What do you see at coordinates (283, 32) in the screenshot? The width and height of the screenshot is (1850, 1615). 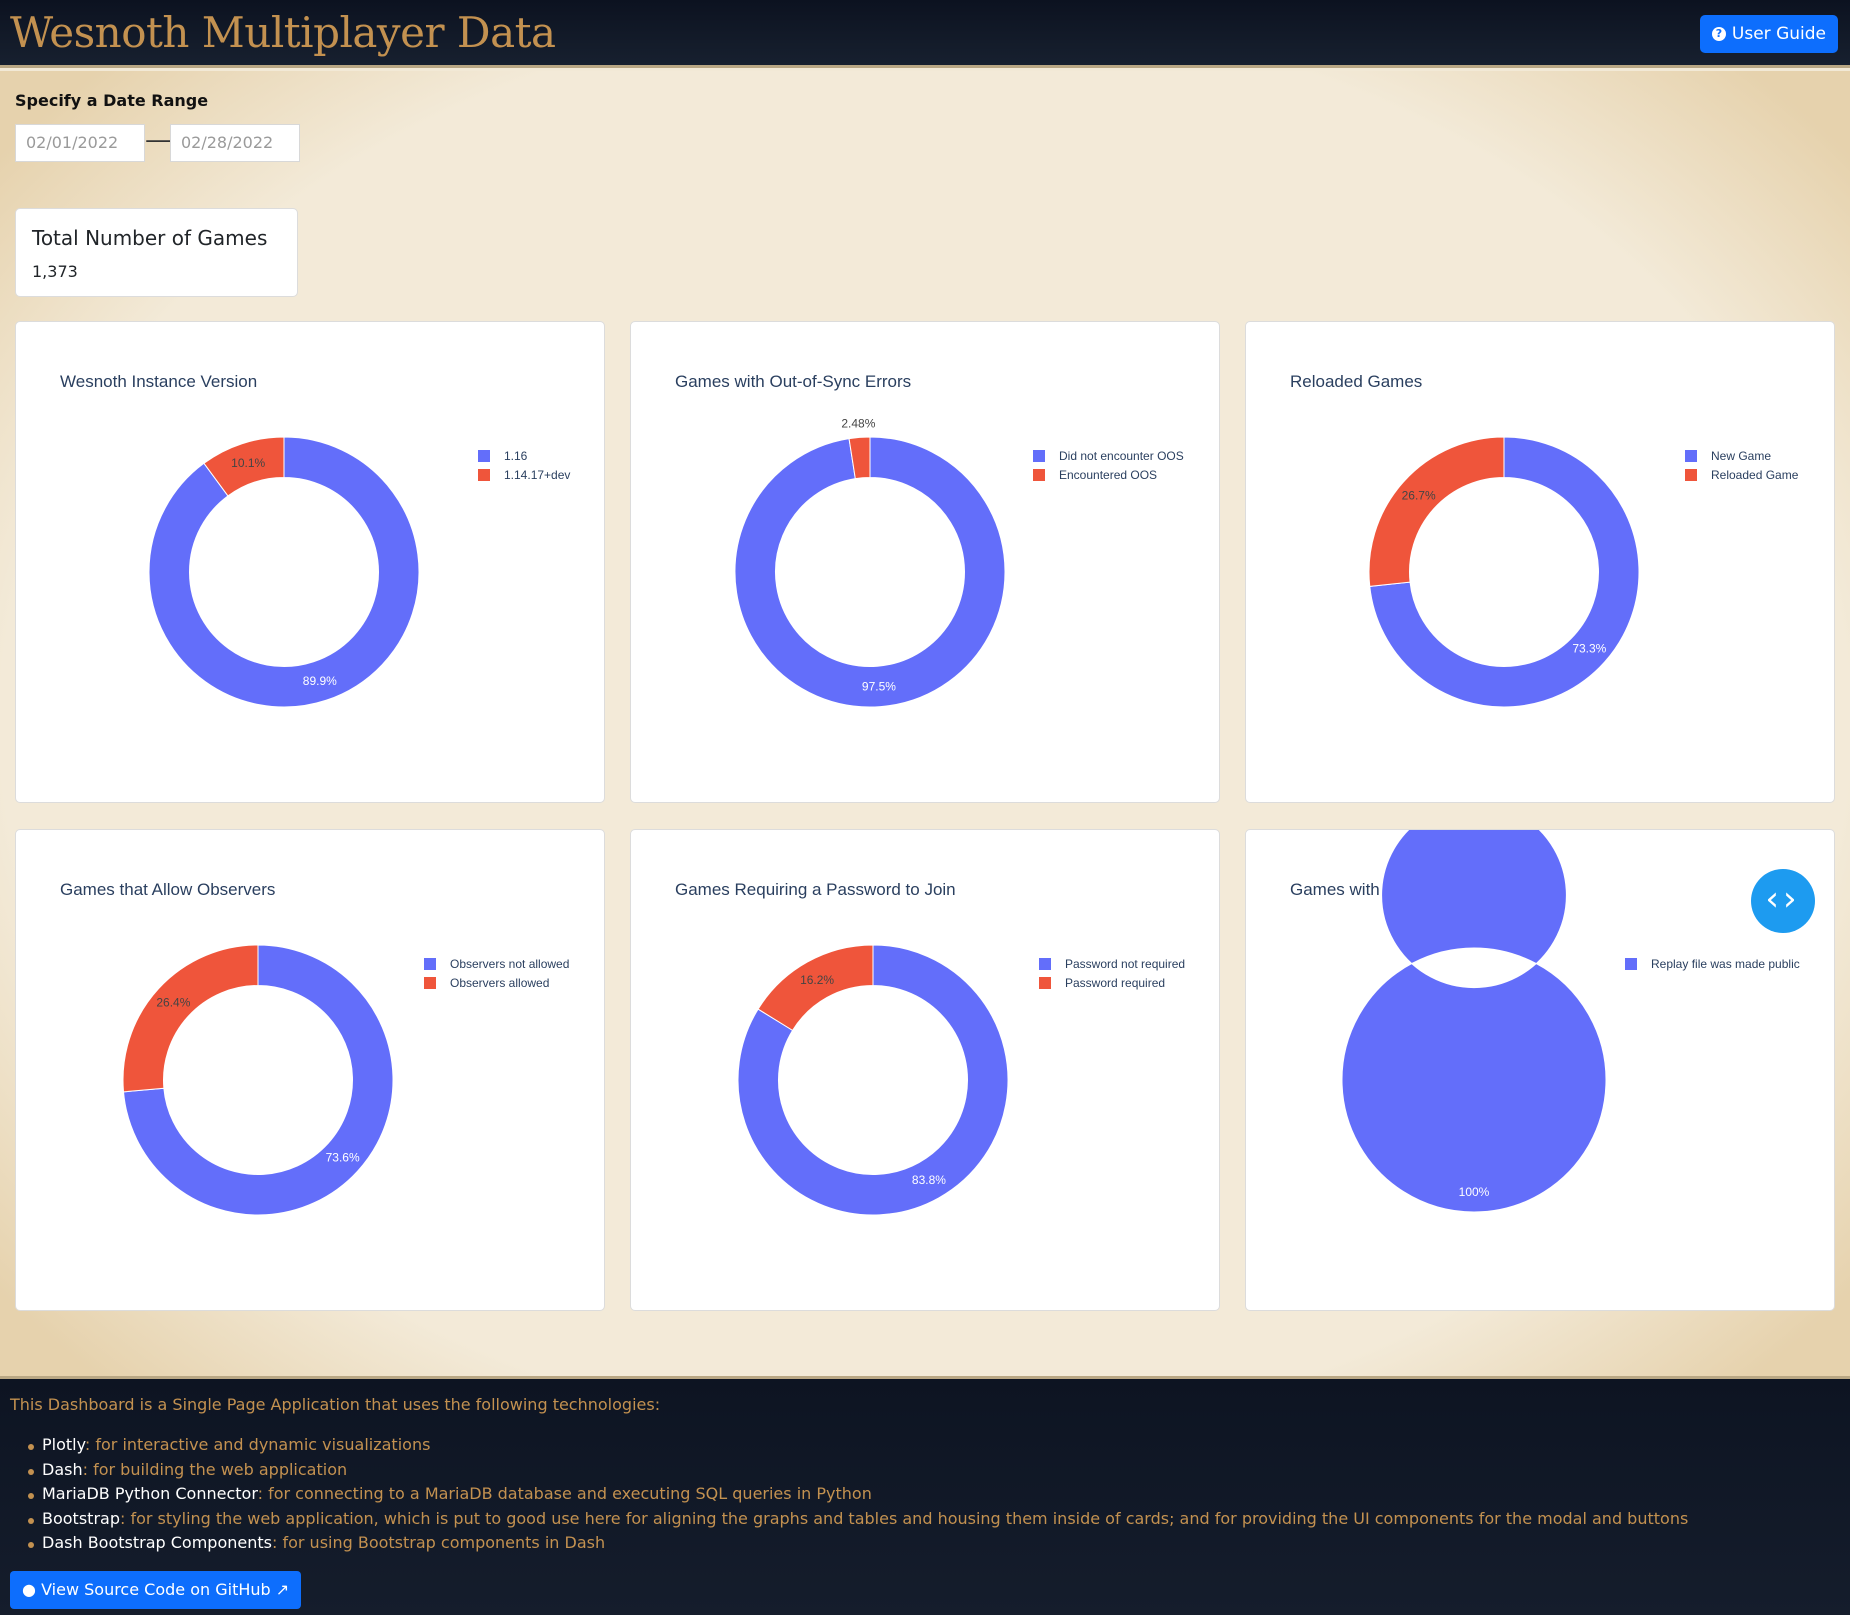 I see `app-title: Wesnoth Multiplayer Data` at bounding box center [283, 32].